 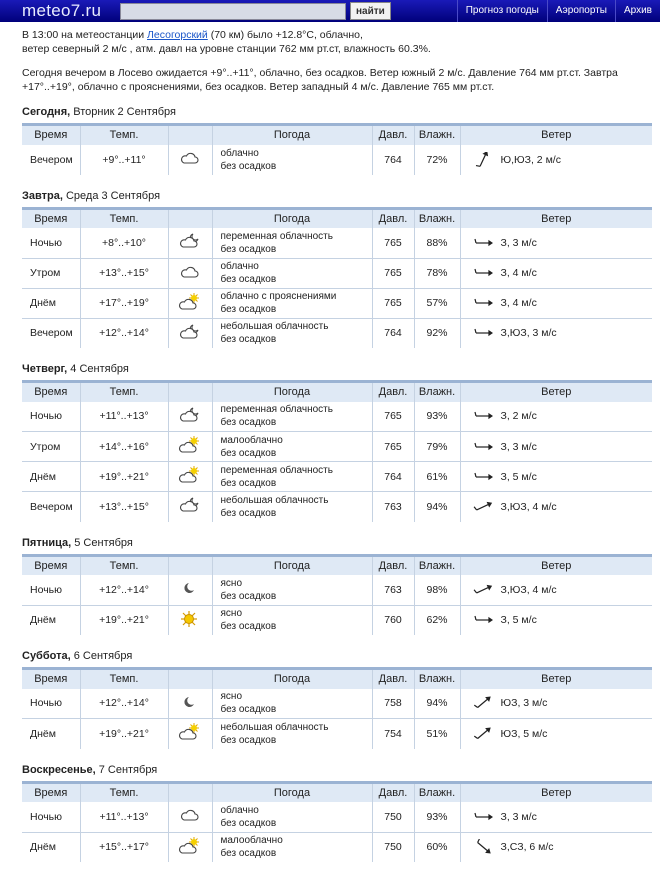 What do you see at coordinates (392, 590) in the screenshot?
I see `pressure-cell: 763` at bounding box center [392, 590].